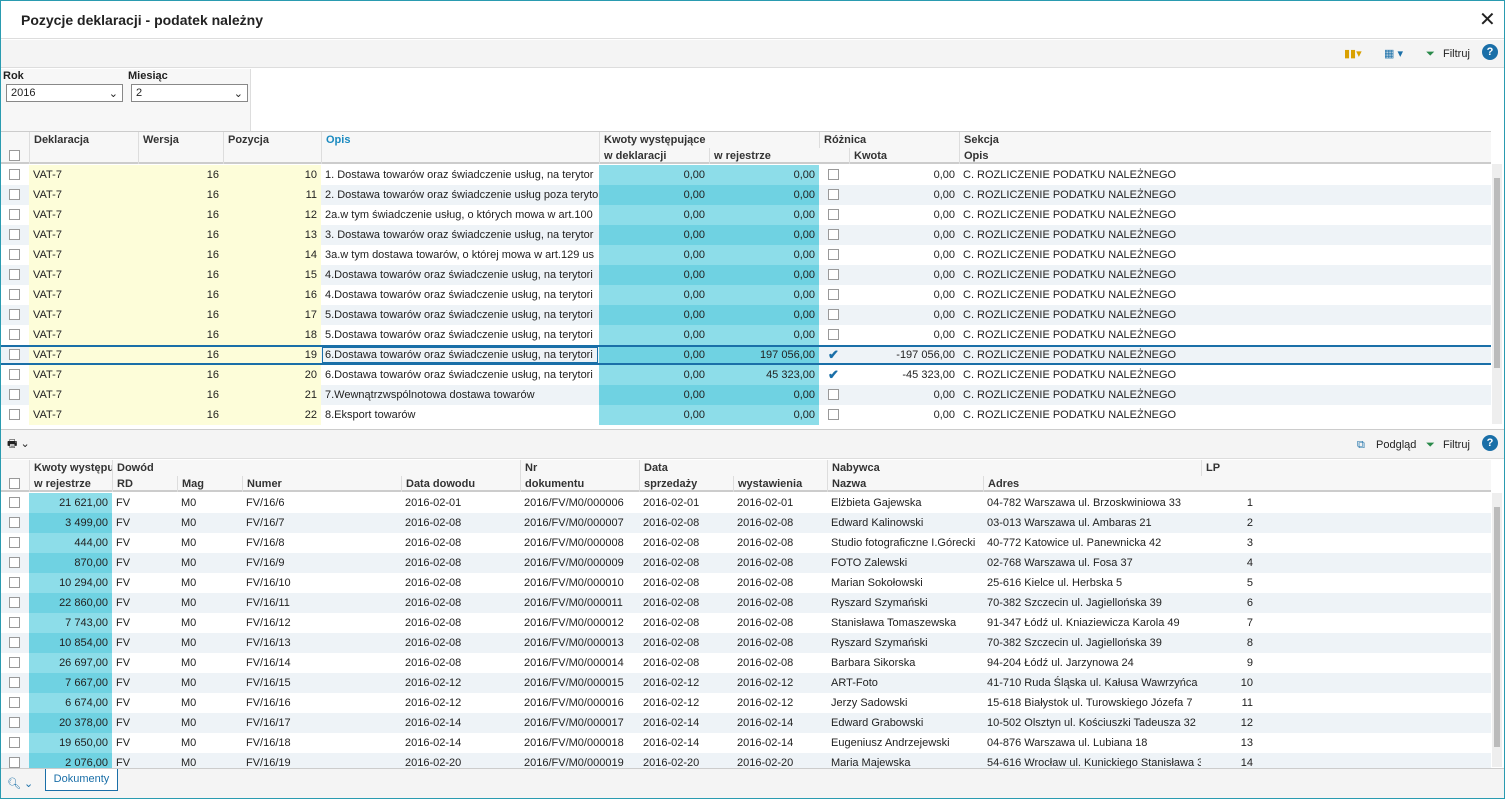  Describe the element at coordinates (47, 315) in the screenshot. I see `table-cell: VAT-7` at that location.